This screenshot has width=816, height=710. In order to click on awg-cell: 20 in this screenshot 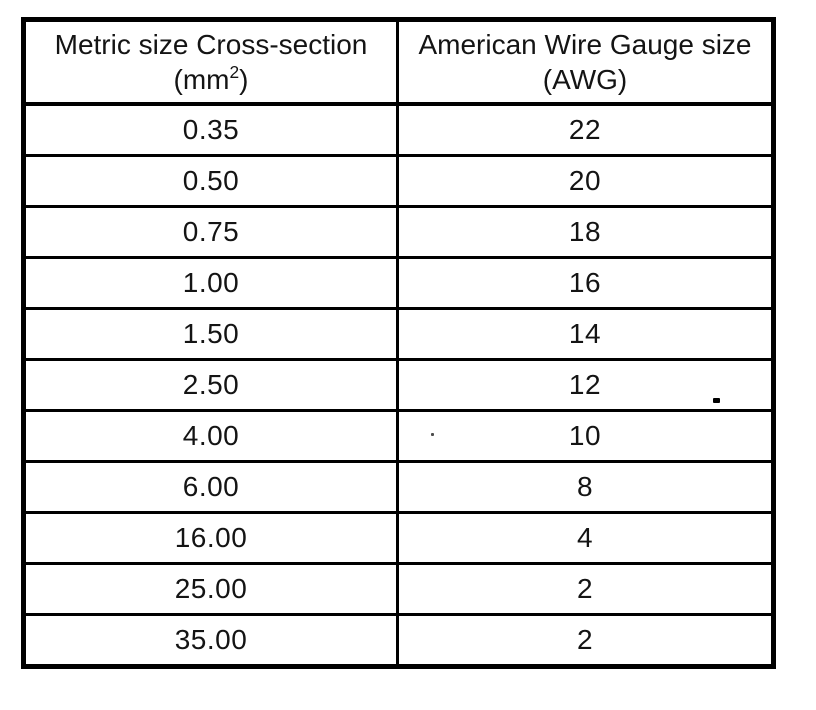, I will do `click(585, 181)`.